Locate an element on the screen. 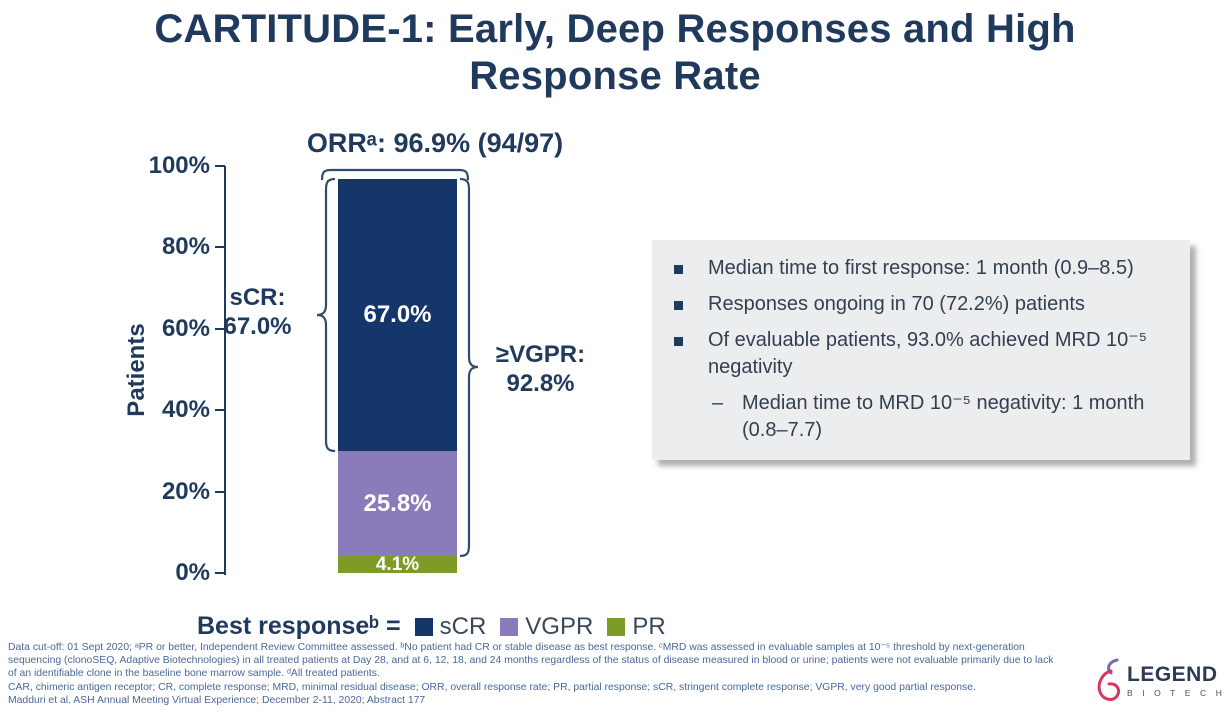 The image size is (1230, 712). y-tick-label: 40% is located at coordinates (185, 409).